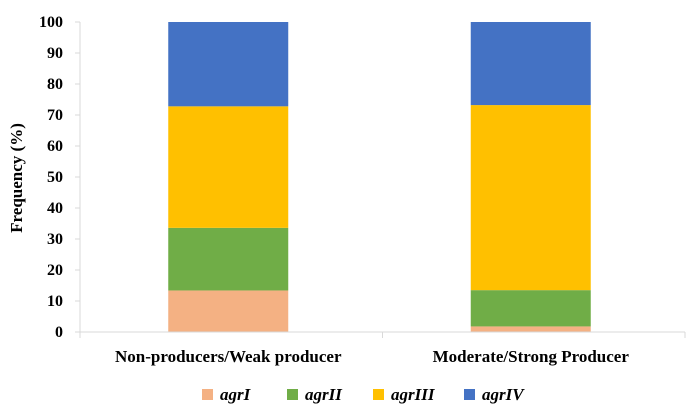 The width and height of the screenshot is (695, 419). Describe the element at coordinates (236, 394) in the screenshot. I see `legend-label: agrI` at that location.